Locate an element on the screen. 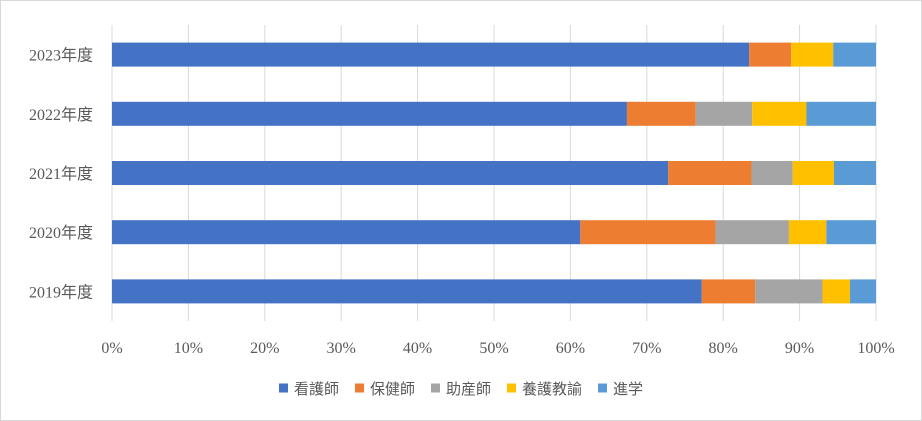  legend-label: 進学 is located at coordinates (628, 389).